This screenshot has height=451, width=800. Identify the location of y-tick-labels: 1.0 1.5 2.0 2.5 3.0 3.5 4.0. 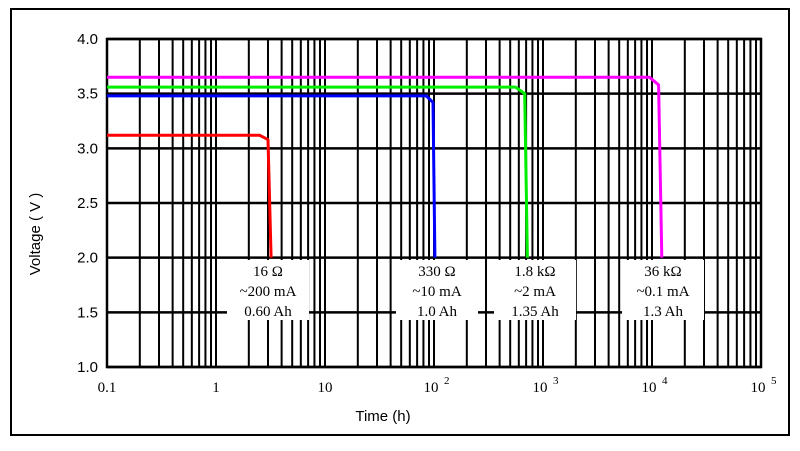
(87, 203).